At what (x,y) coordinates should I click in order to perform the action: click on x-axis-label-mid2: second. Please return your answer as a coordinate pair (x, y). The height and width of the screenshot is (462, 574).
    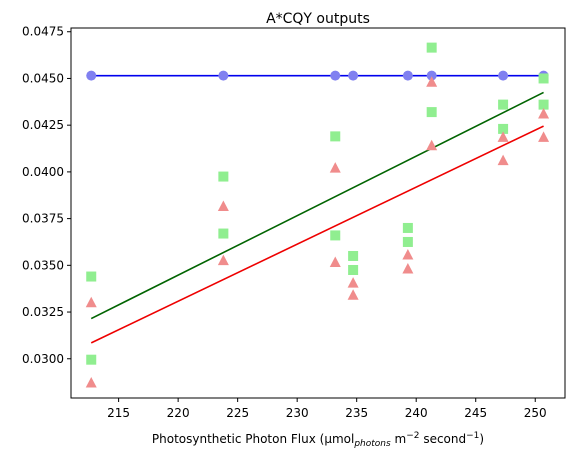
    Looking at the image, I should click on (443, 439).